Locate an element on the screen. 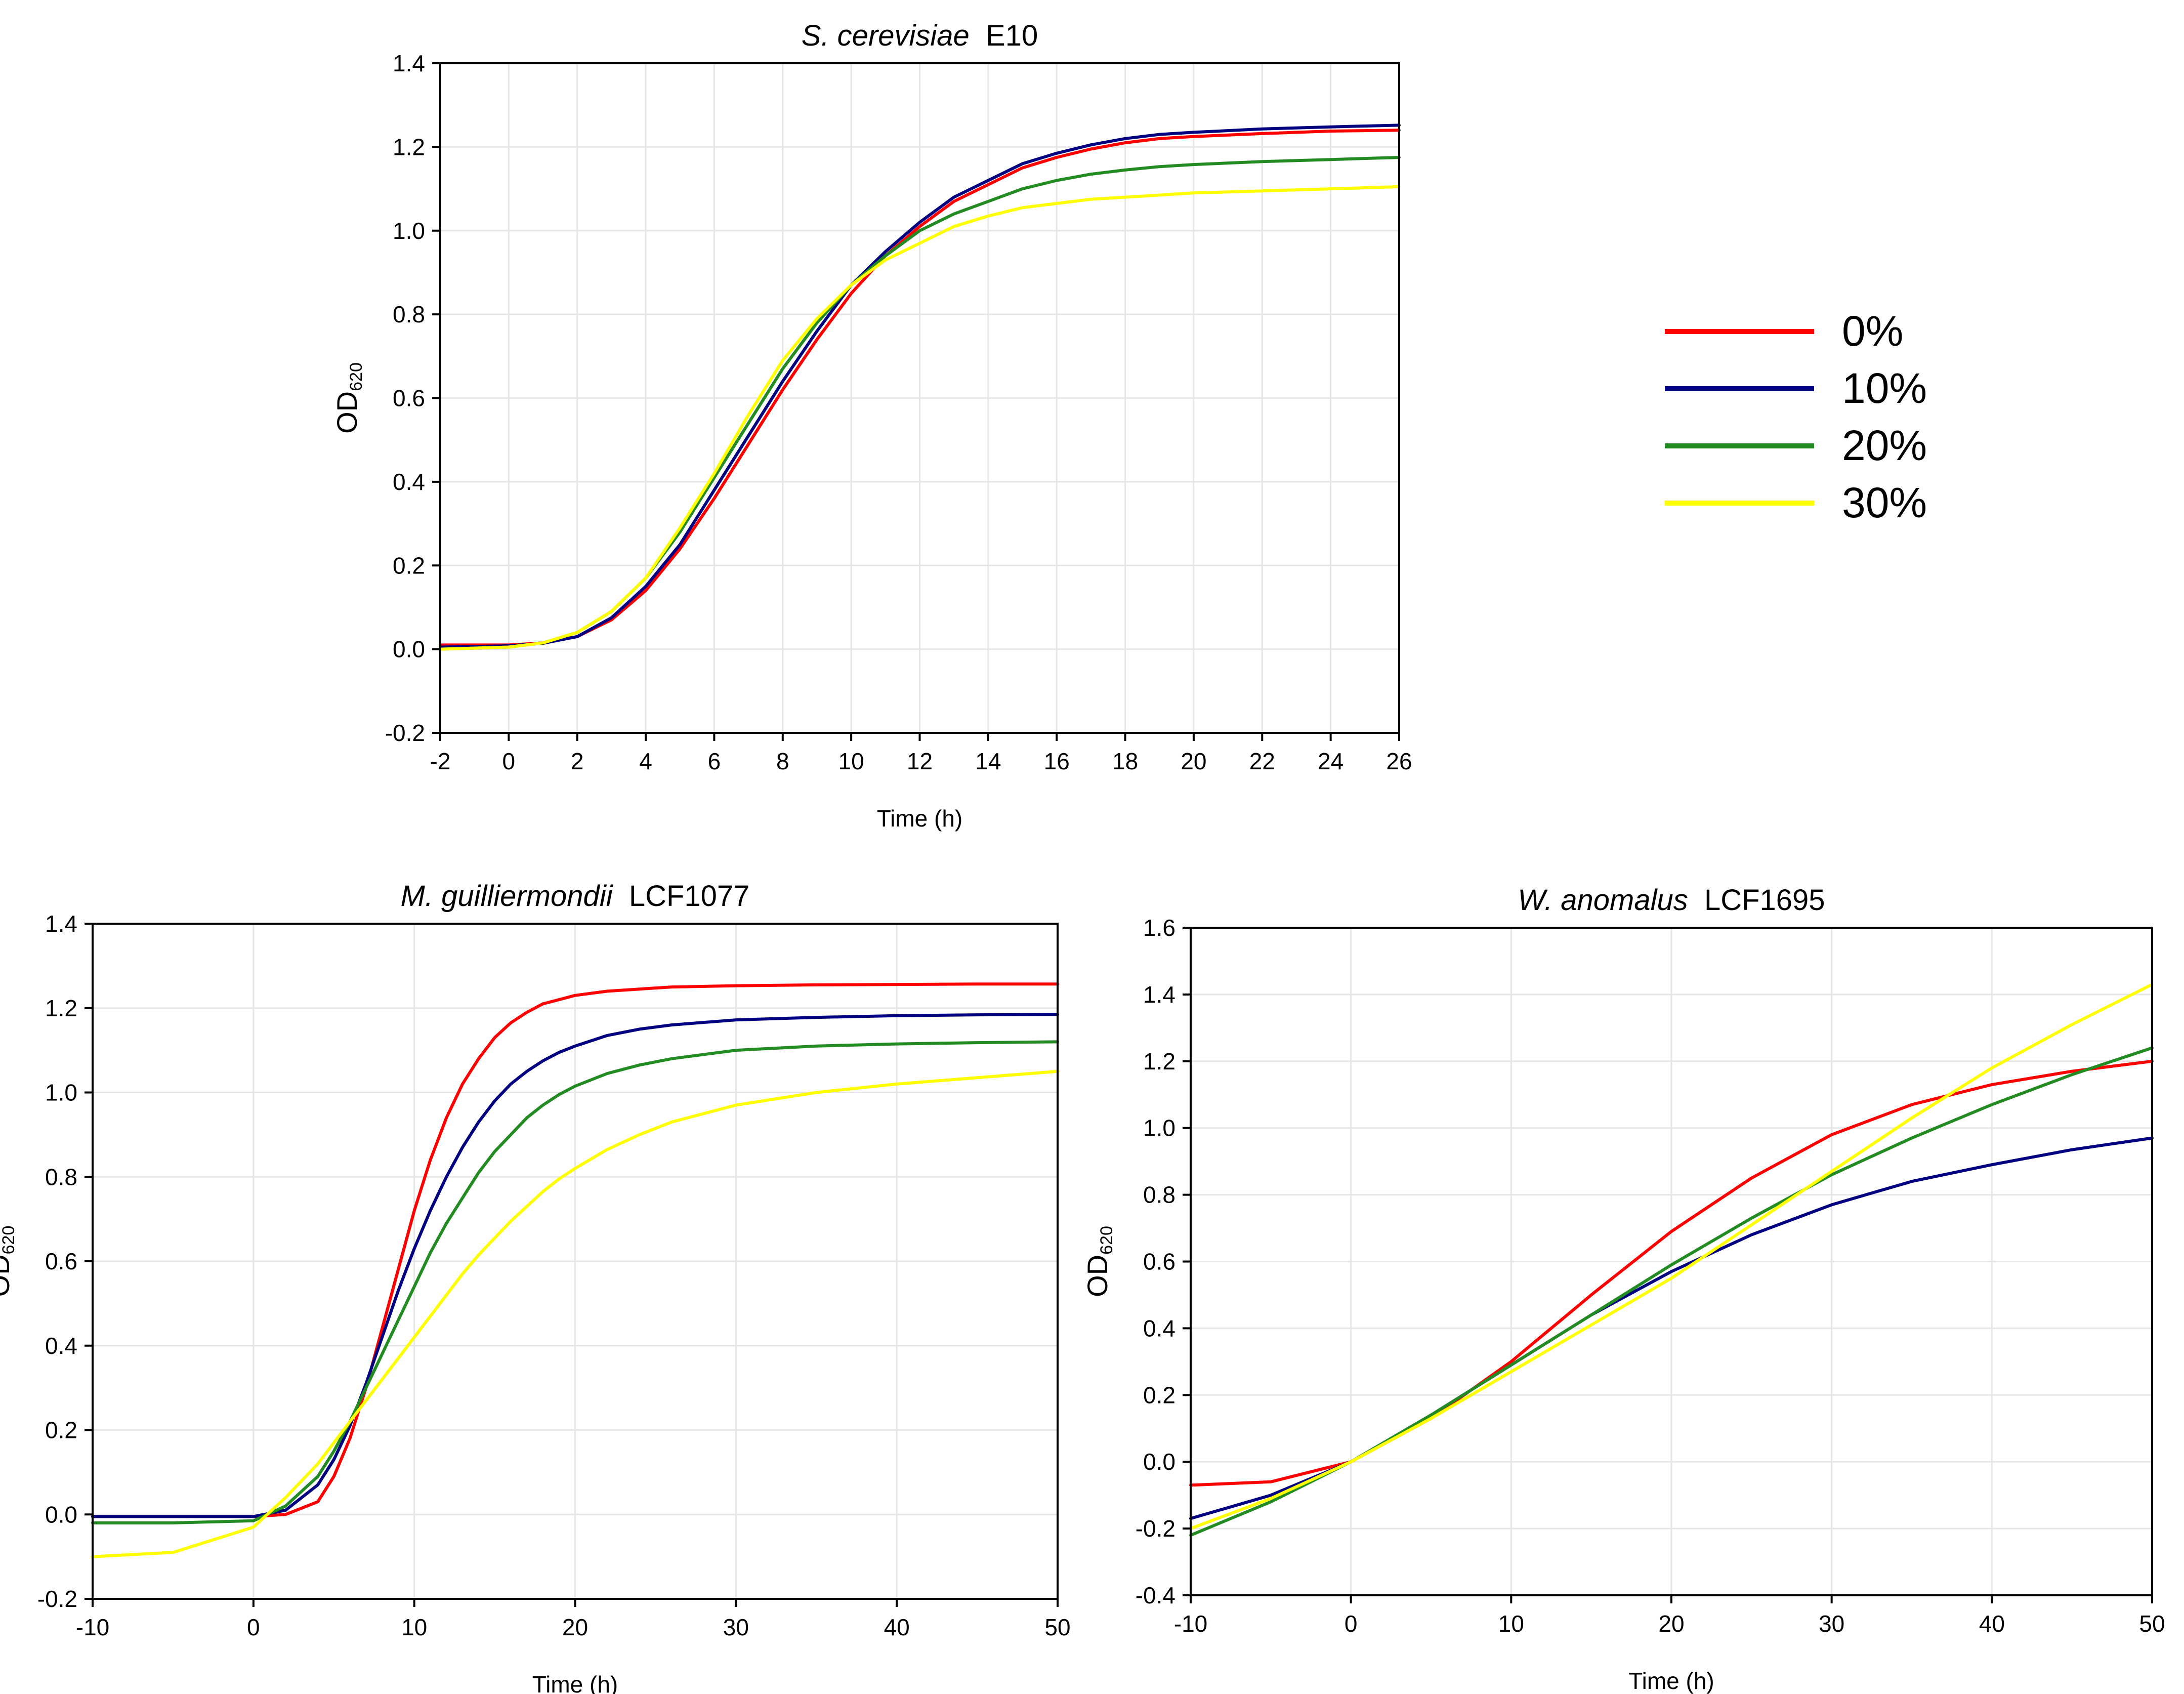 This screenshot has width=2184, height=1694. x-tick-label: 2 is located at coordinates (577, 761).